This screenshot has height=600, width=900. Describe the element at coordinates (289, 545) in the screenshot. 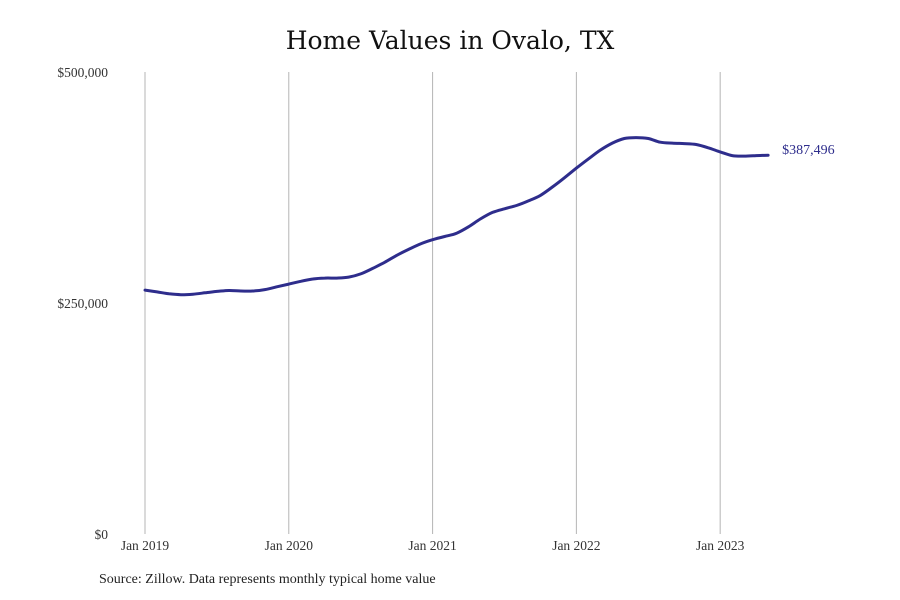

I see `x-tick-label: Jan 2020` at that location.